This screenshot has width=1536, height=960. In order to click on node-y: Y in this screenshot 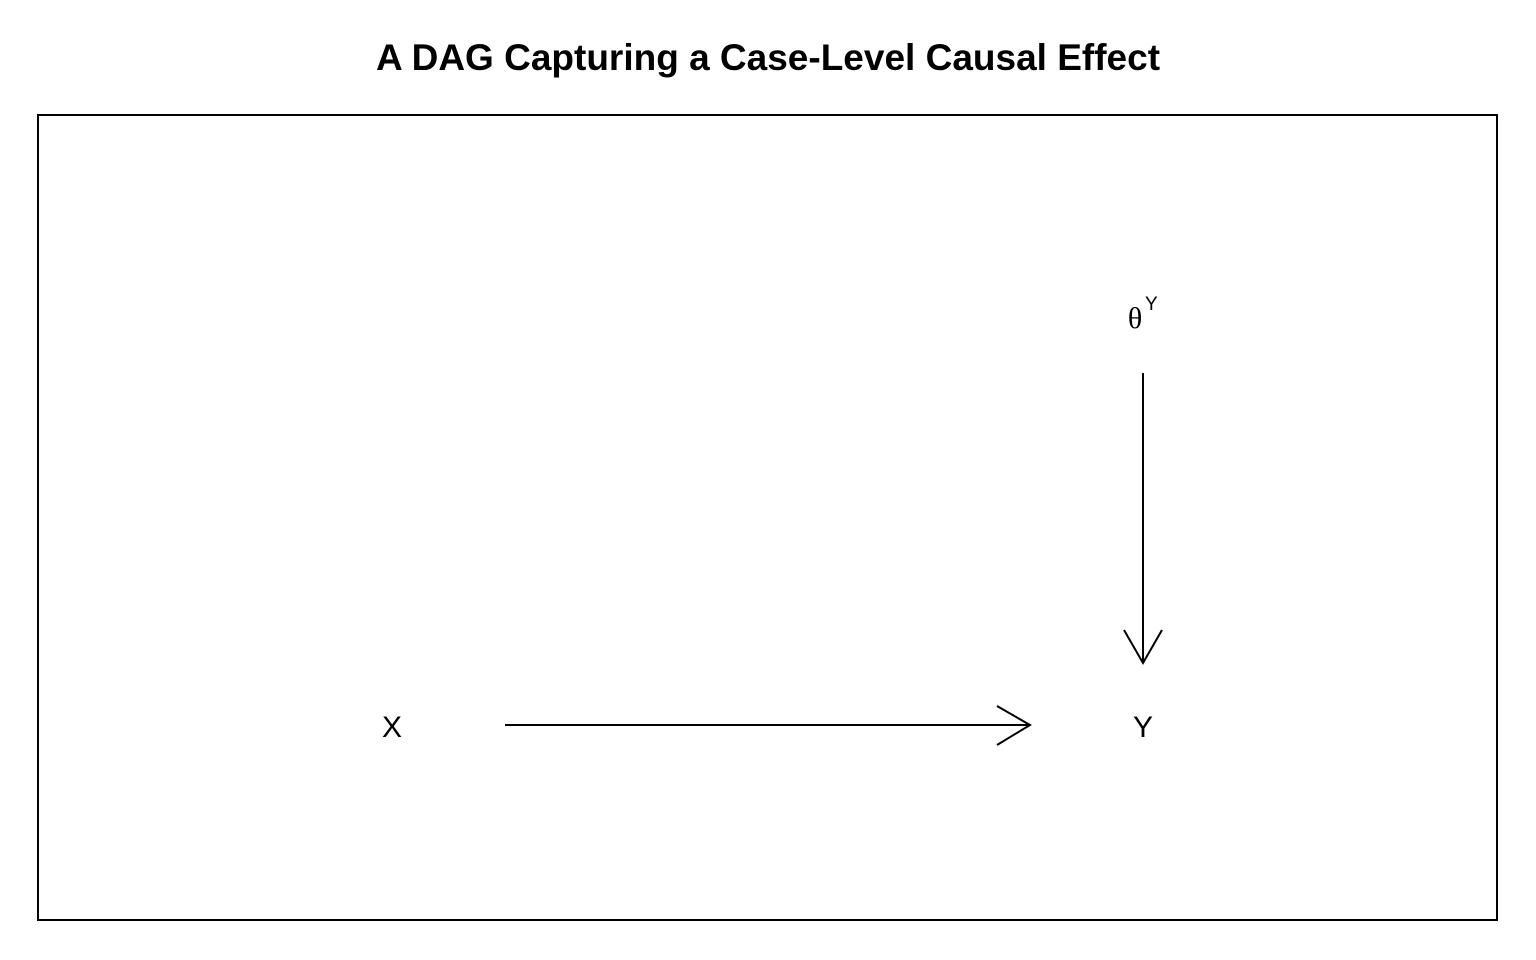, I will do `click(1143, 727)`.